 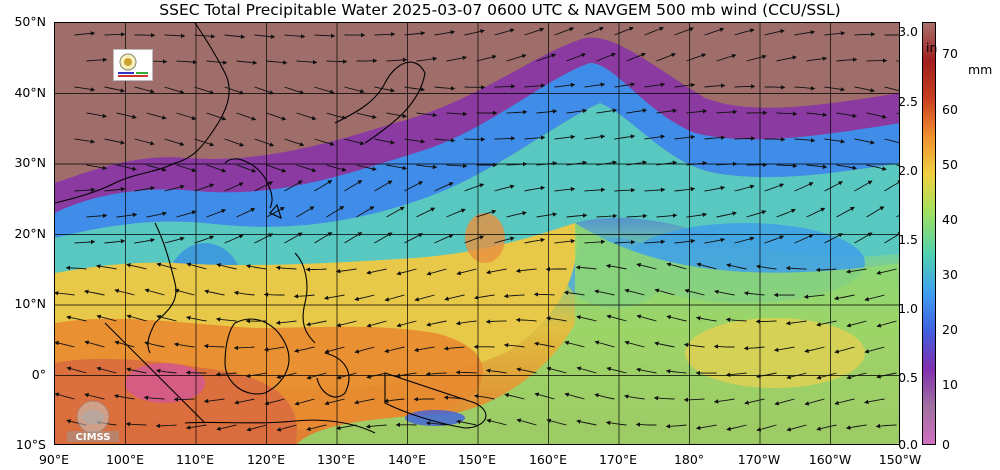 What do you see at coordinates (908, 31) in the screenshot?
I see `colorbar-in-tick: 3.0` at bounding box center [908, 31].